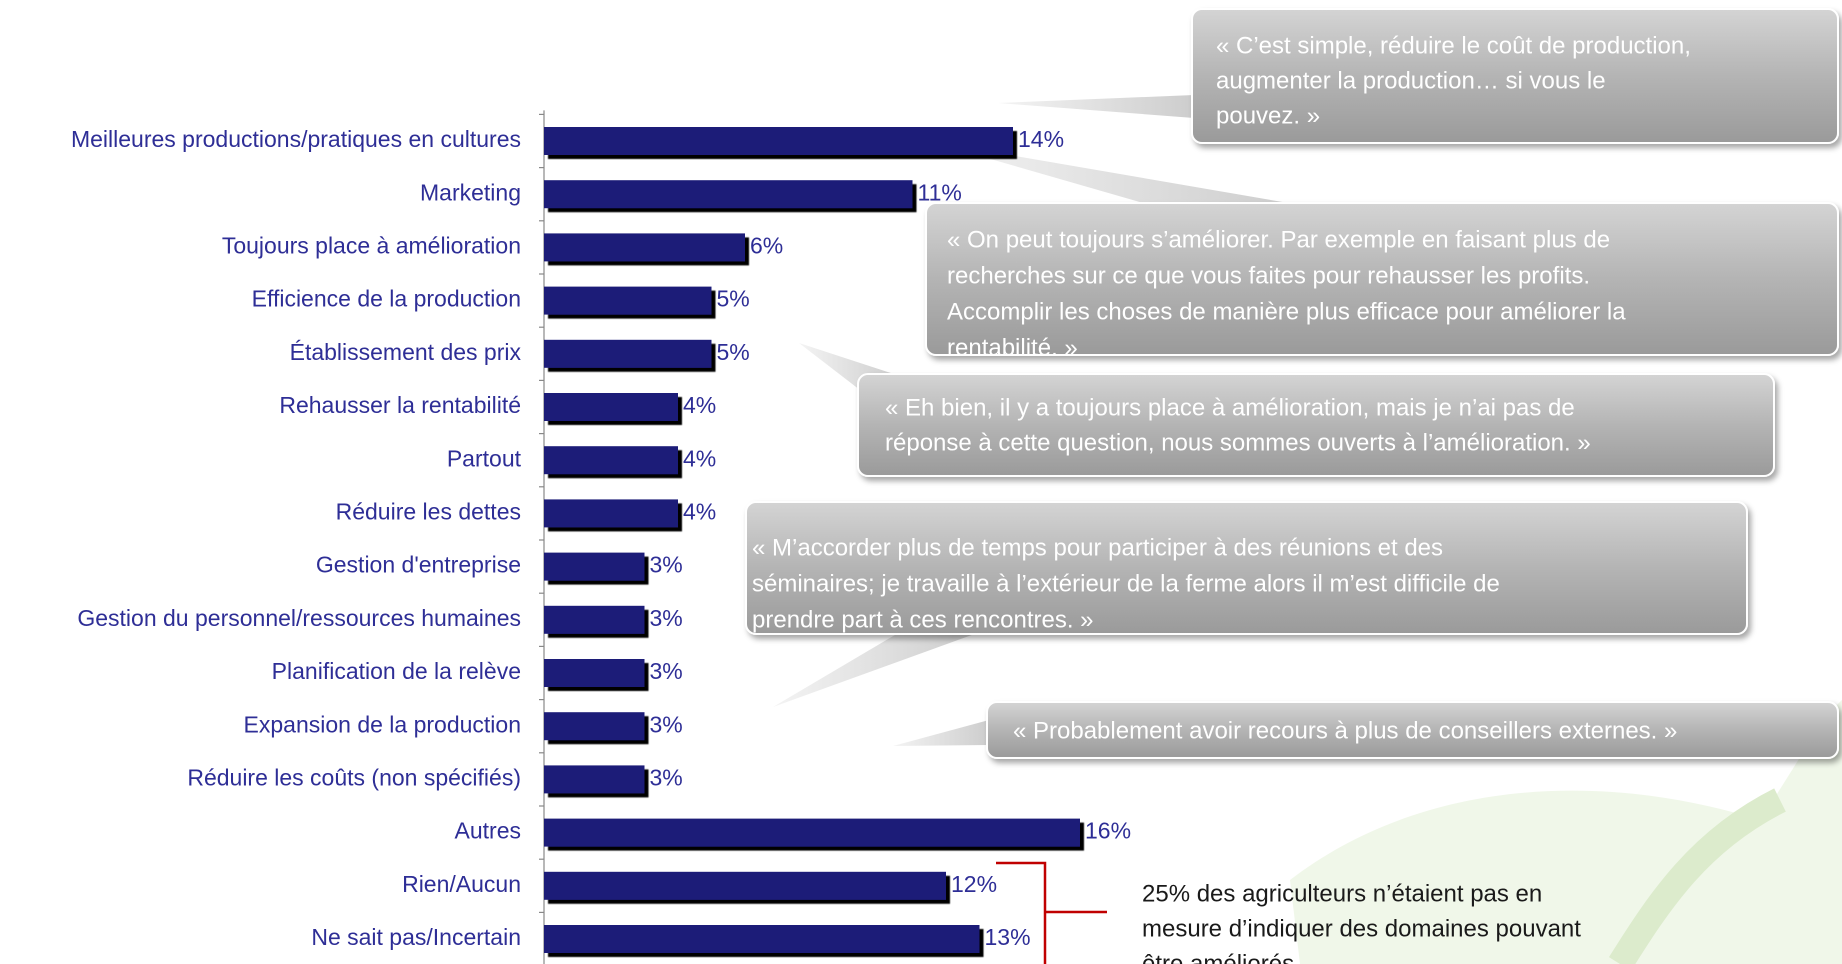 This screenshot has height=964, width=1842. What do you see at coordinates (923, 619) in the screenshot?
I see `callout-text: prendre part à ces rencontres. »` at bounding box center [923, 619].